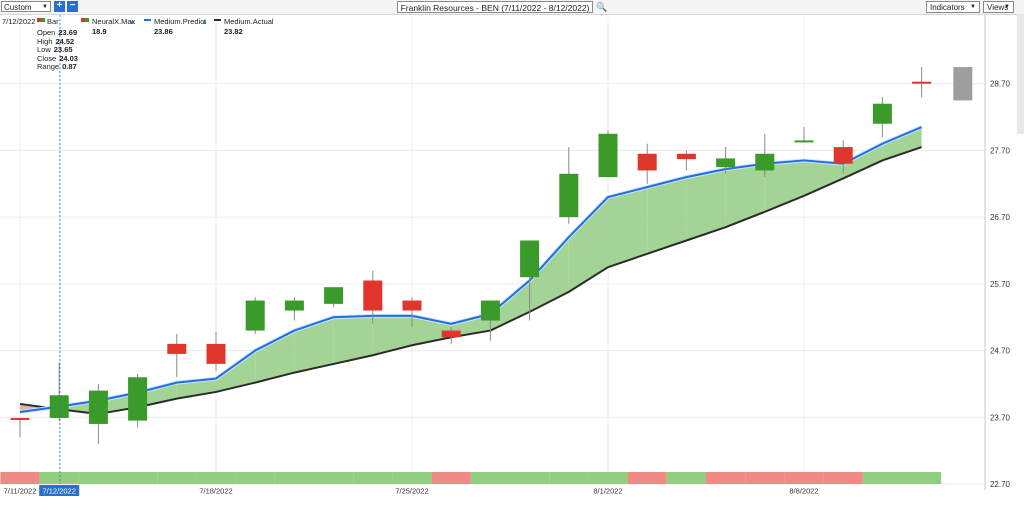  Describe the element at coordinates (607, 491) in the screenshot. I see `x-tick-label: 8/1/2022` at that location.